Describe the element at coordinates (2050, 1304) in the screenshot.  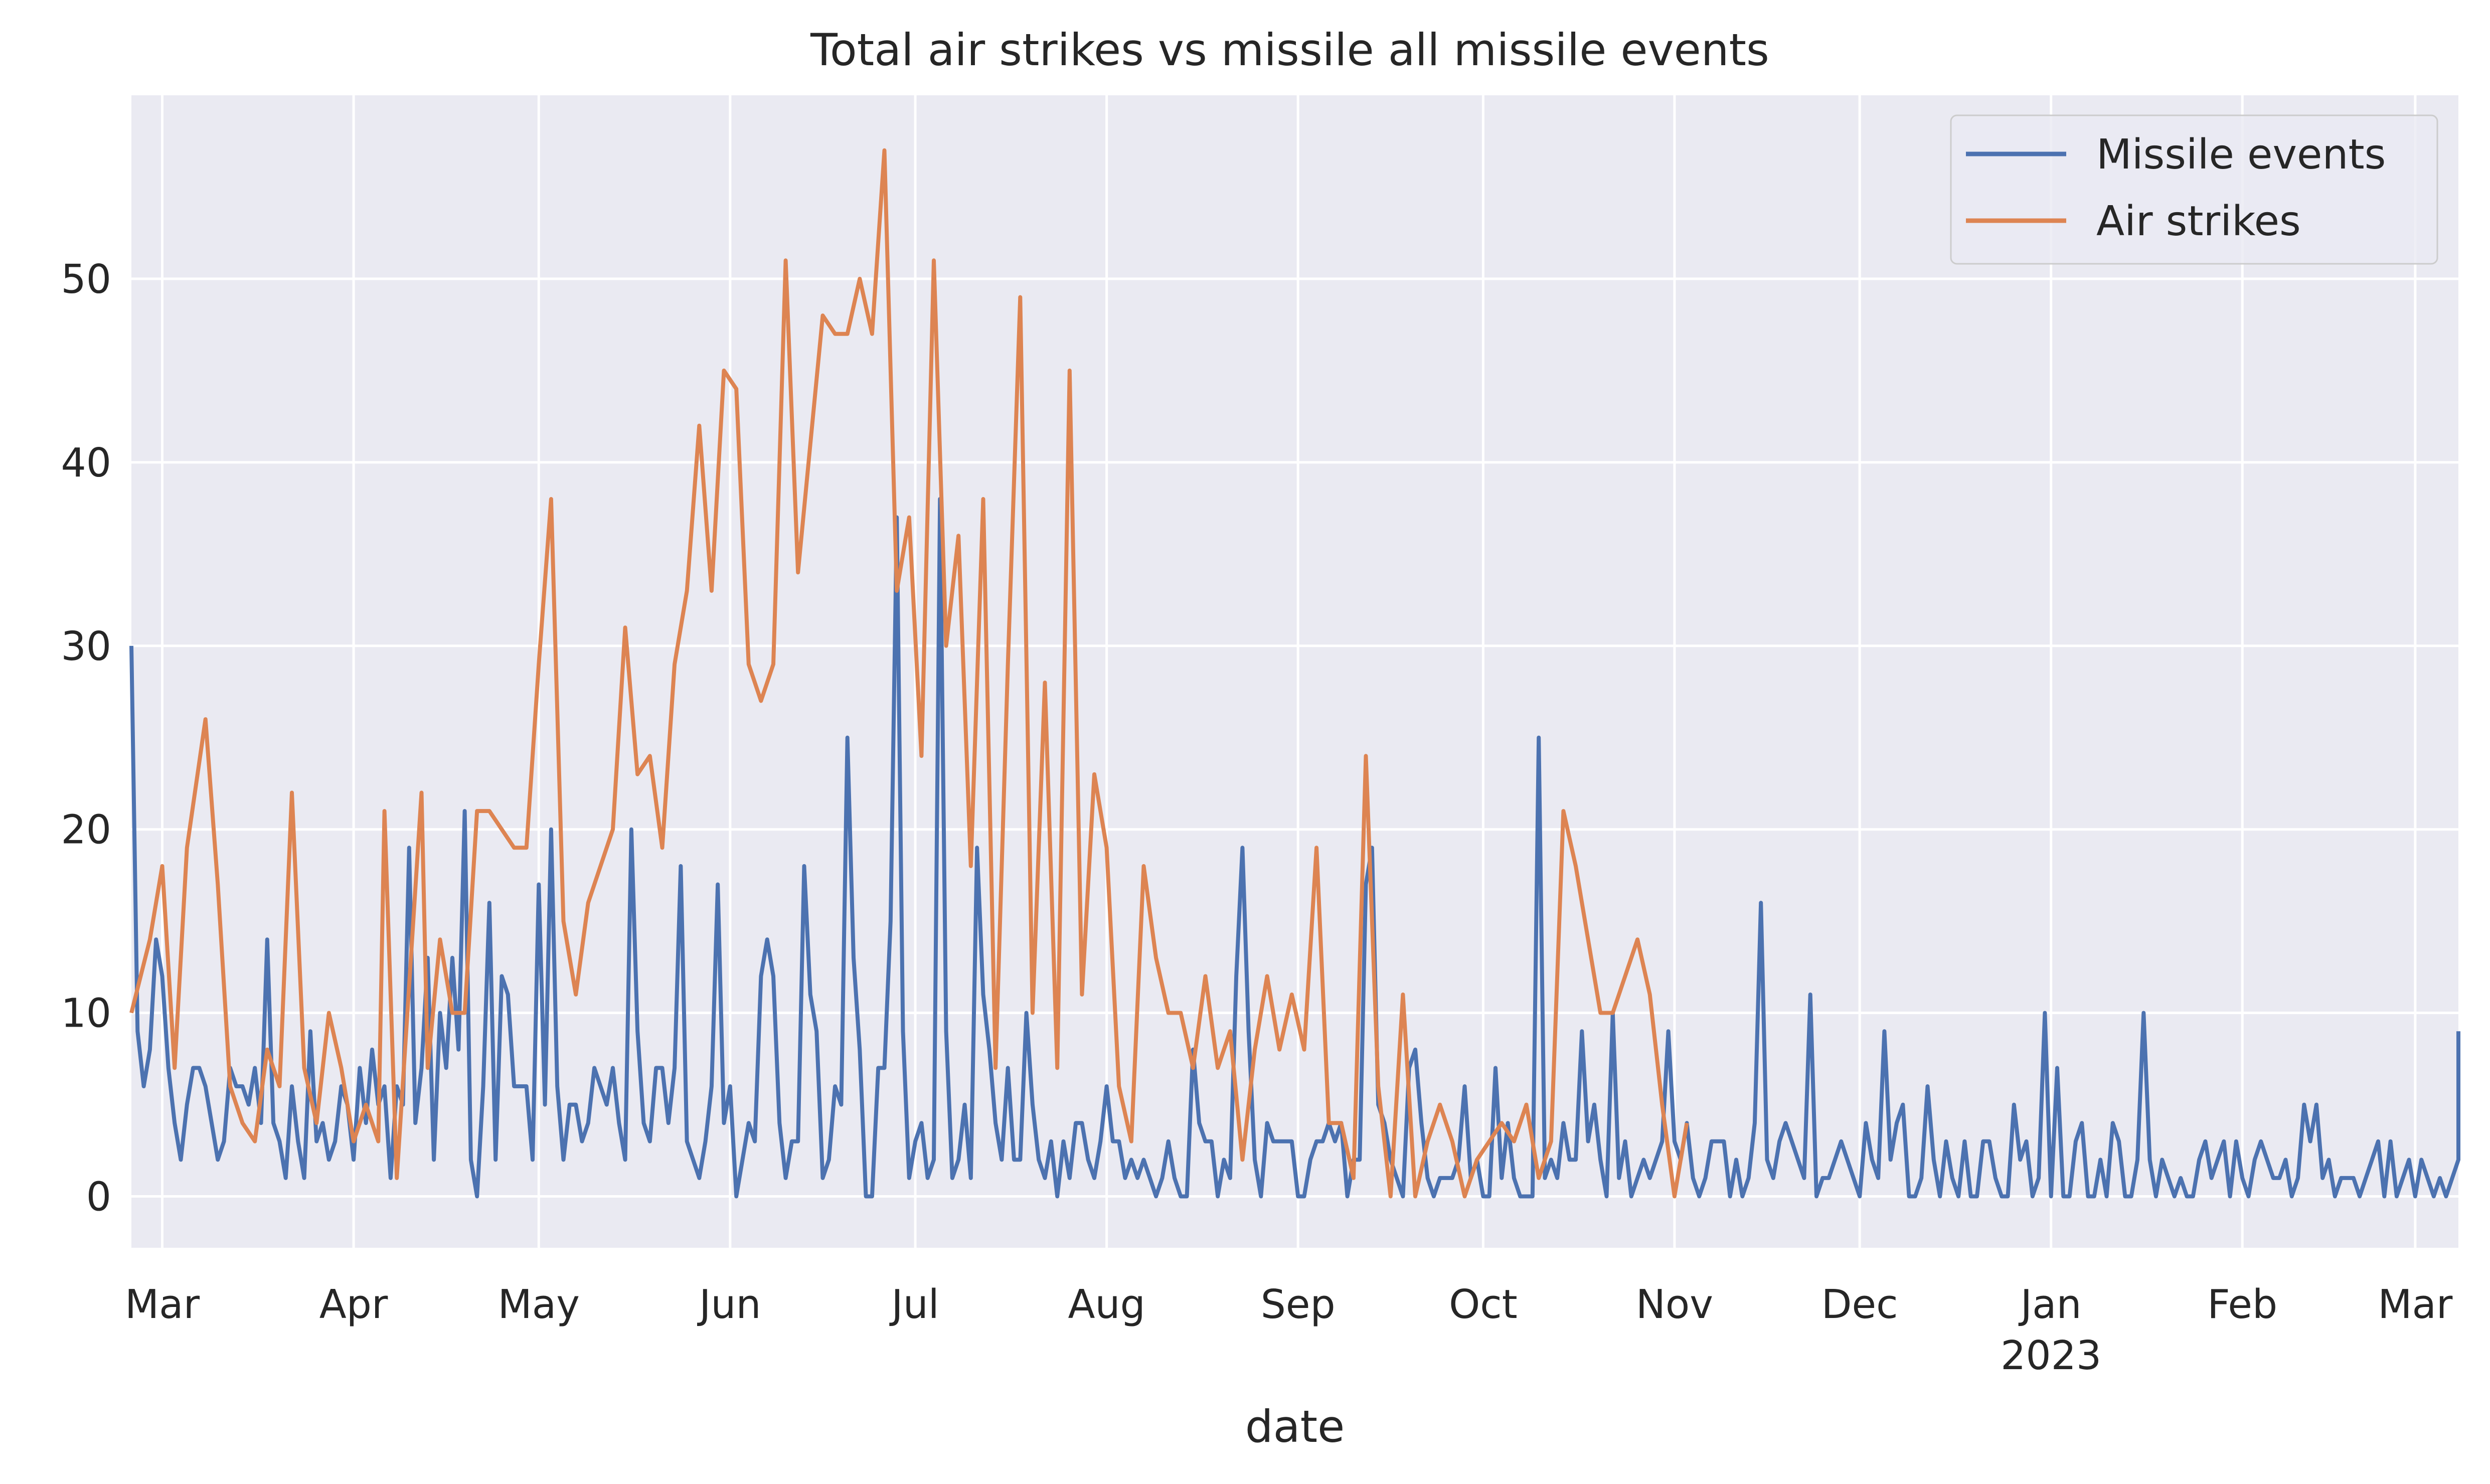
I see `x-tick-label: Jan` at that location.